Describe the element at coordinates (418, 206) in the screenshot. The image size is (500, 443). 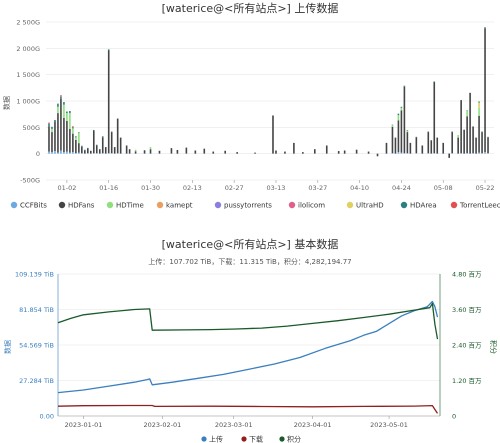
I see `legend-item-hdarea: HDArea` at that location.